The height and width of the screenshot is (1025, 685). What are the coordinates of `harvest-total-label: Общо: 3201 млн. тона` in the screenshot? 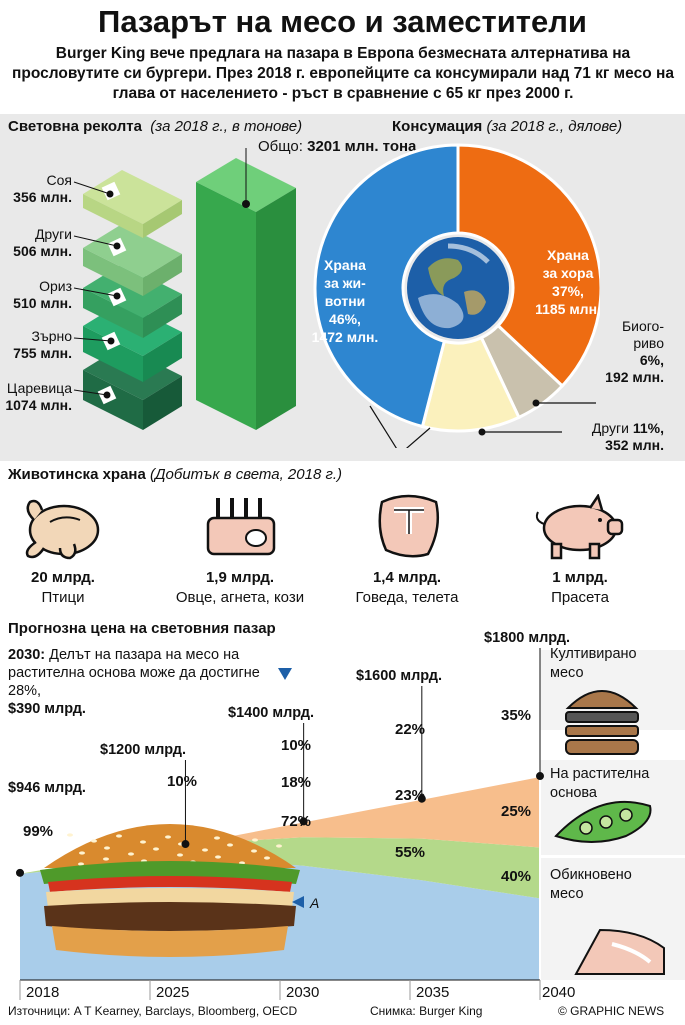 It's located at (337, 146).